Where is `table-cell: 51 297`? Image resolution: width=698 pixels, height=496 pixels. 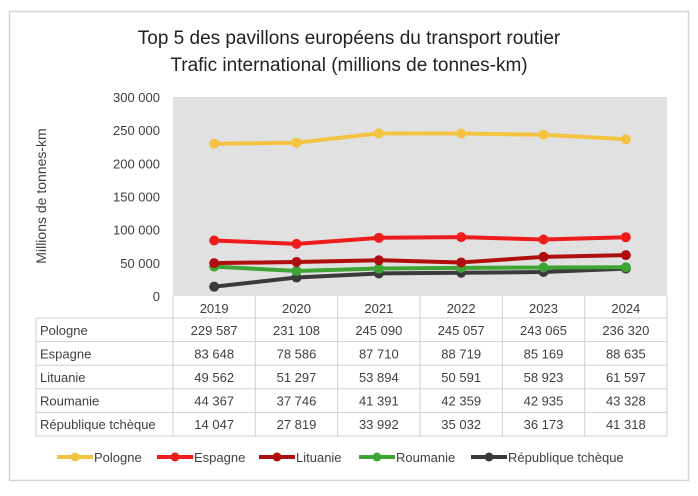 table-cell: 51 297 is located at coordinates (297, 377).